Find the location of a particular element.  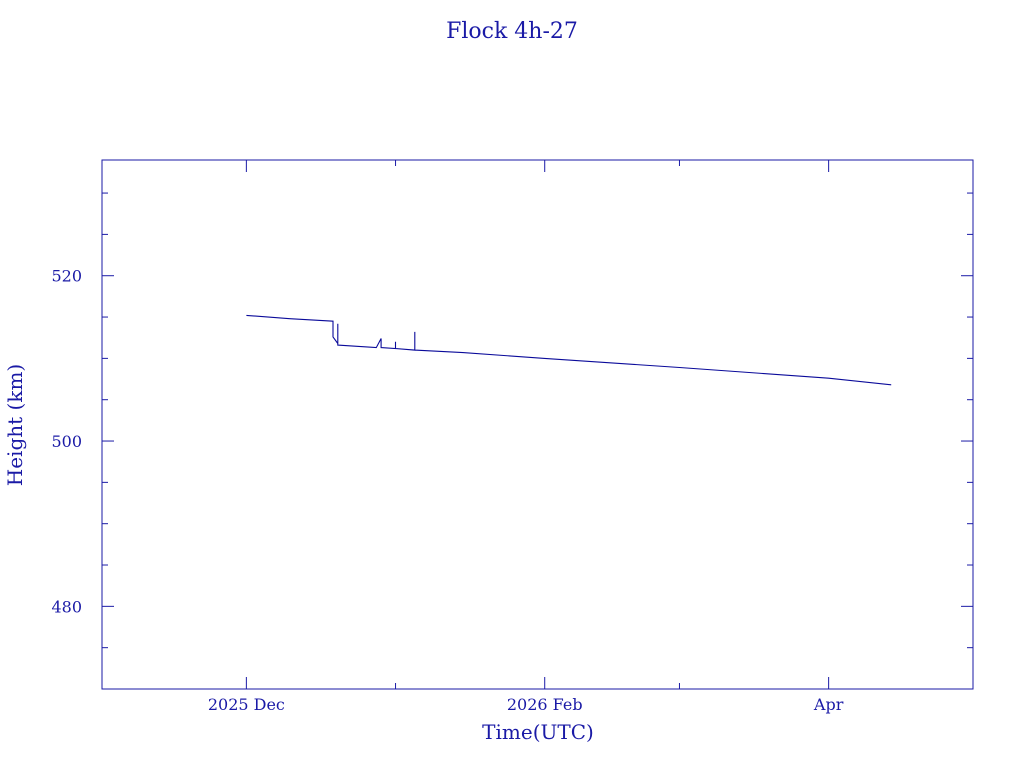

x-tick-label: 2025 Dec is located at coordinates (246, 704).